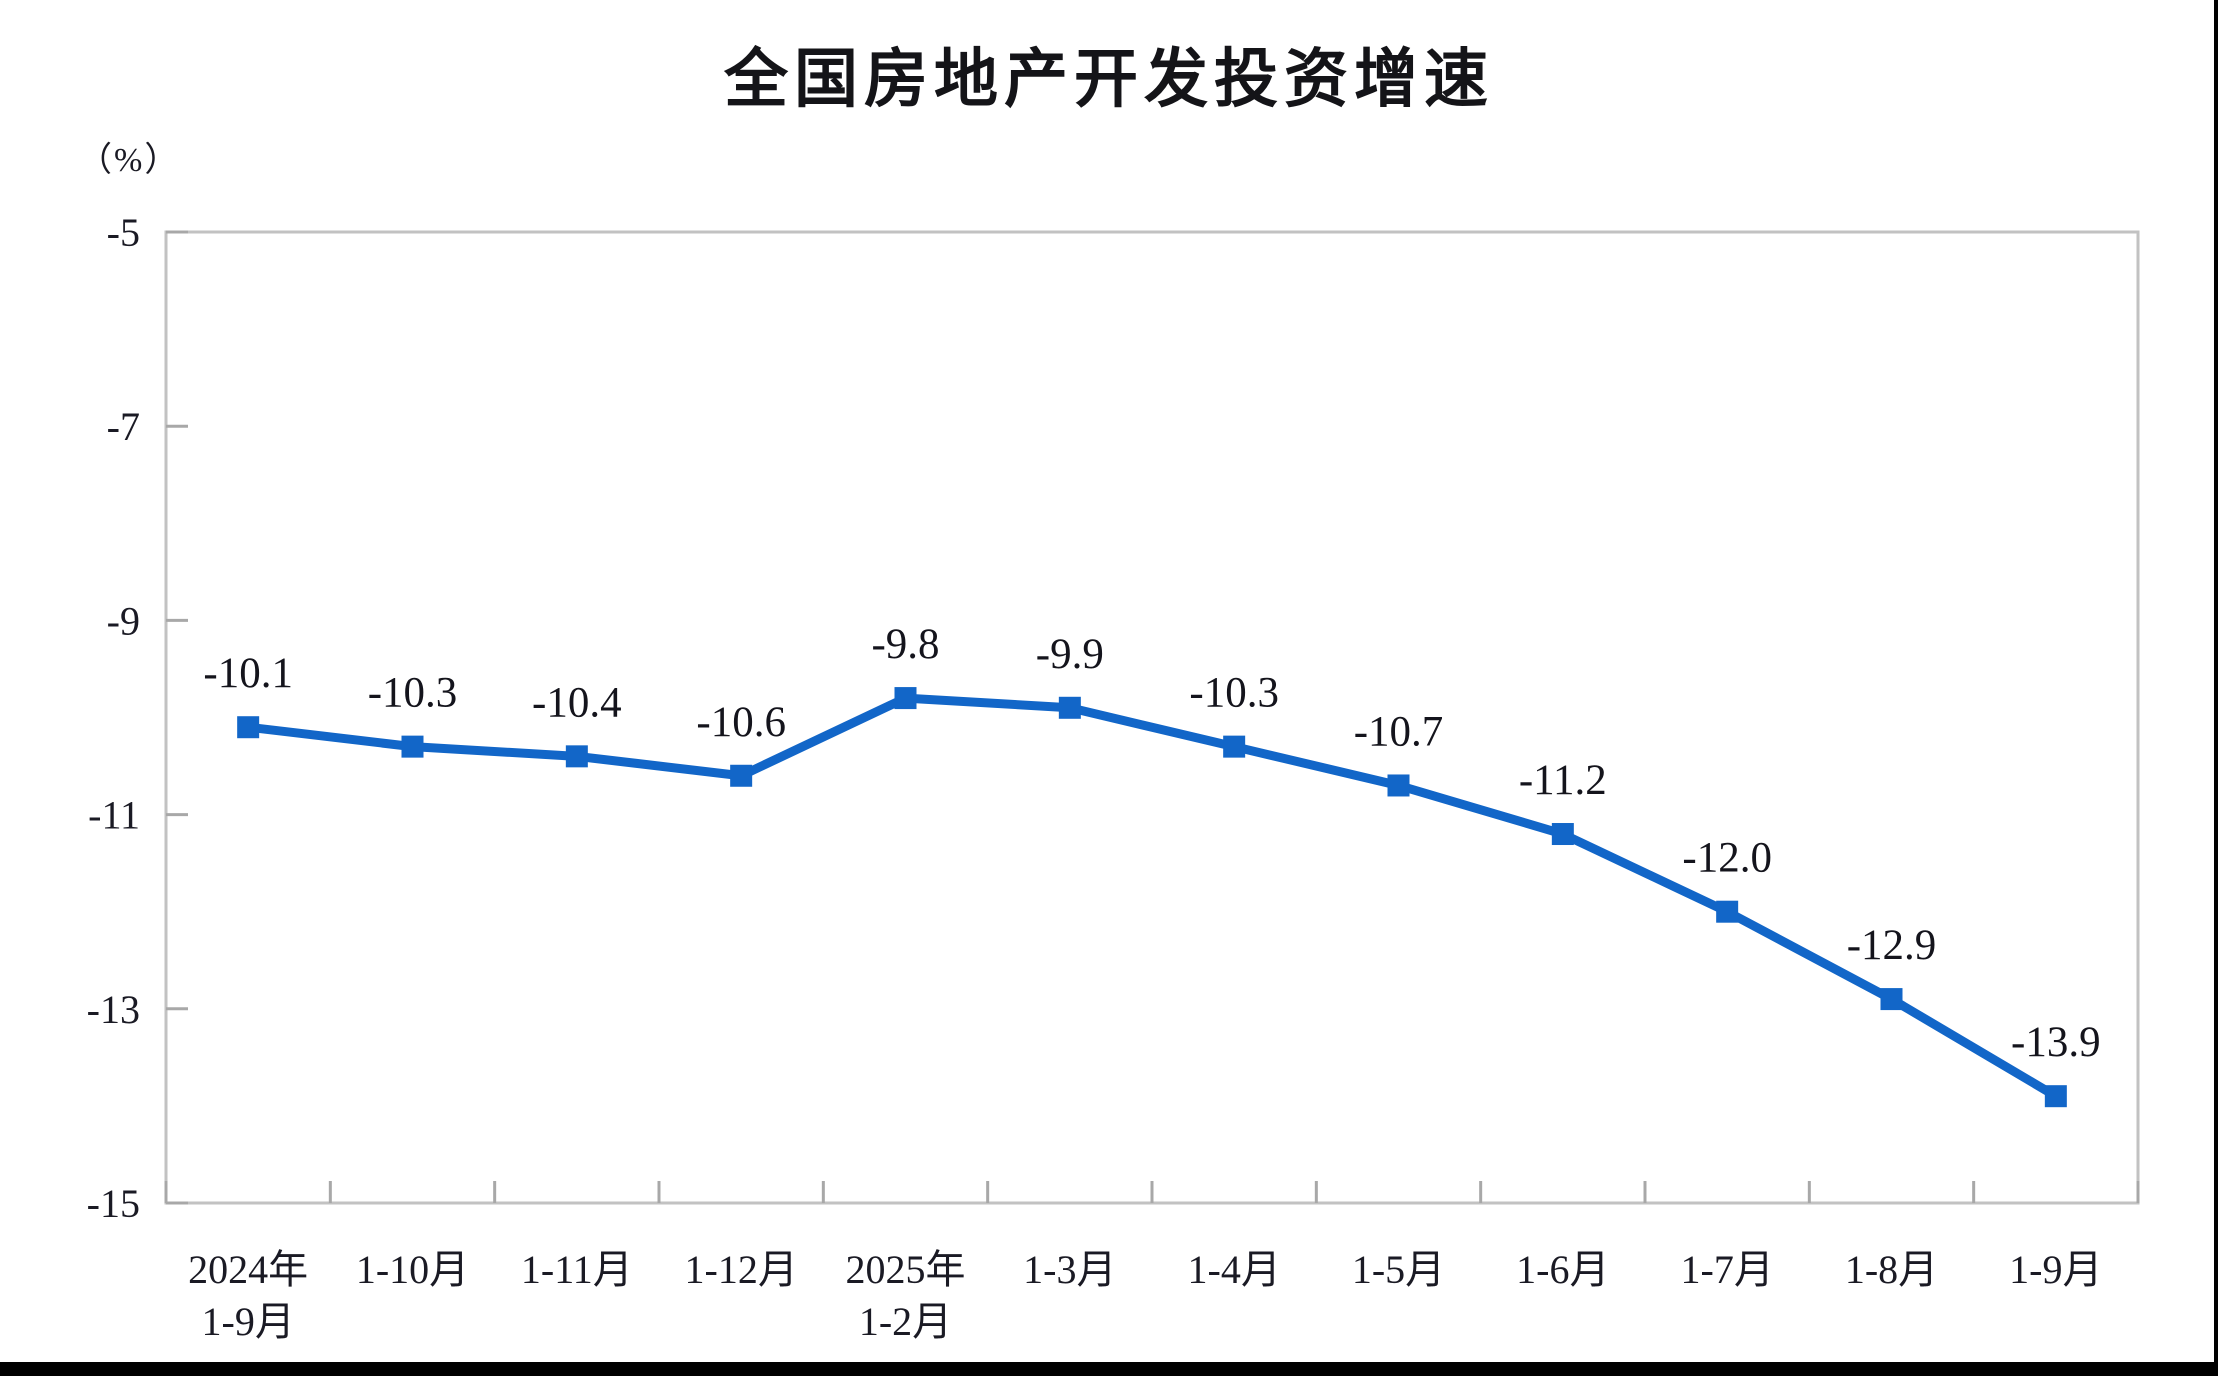  What do you see at coordinates (1109, 1369) in the screenshot?
I see `bottom-black-bar` at bounding box center [1109, 1369].